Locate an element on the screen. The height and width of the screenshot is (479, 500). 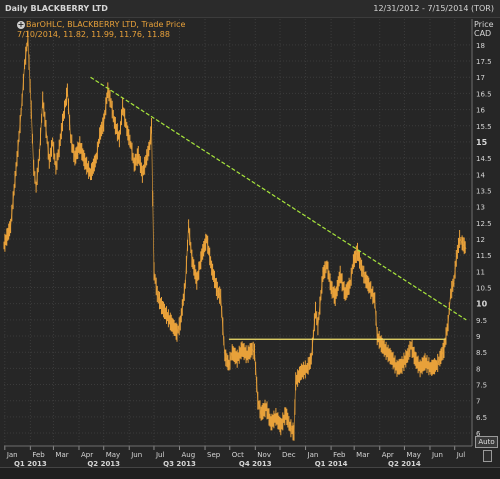
x-tick-label: Sep is located at coordinates (214, 455).